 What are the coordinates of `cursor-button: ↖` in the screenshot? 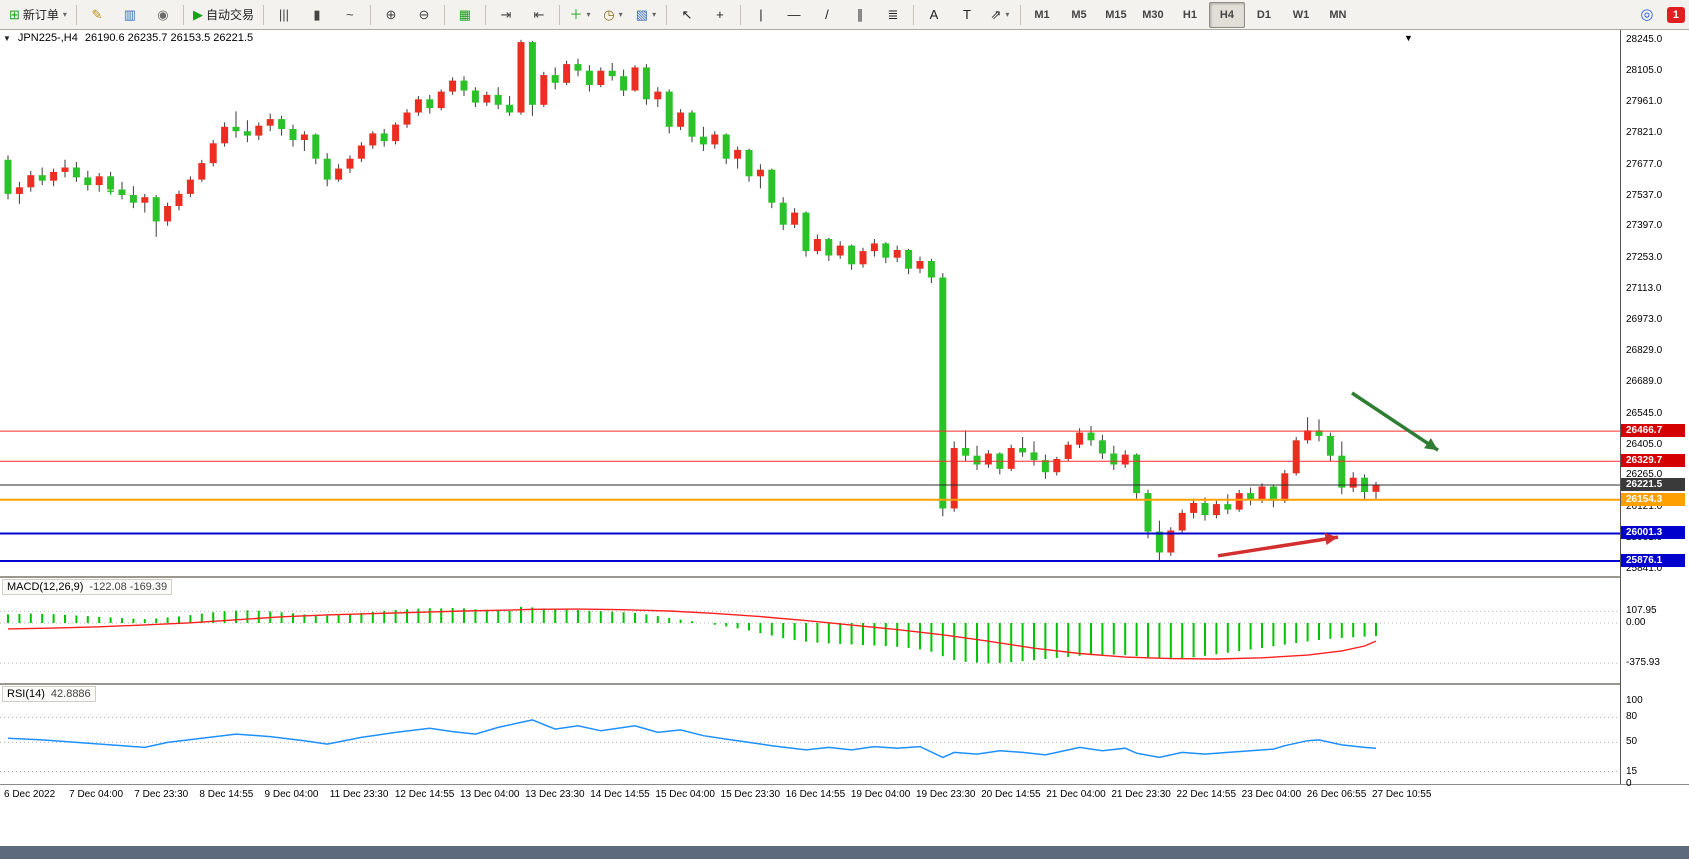 It's located at (687, 15).